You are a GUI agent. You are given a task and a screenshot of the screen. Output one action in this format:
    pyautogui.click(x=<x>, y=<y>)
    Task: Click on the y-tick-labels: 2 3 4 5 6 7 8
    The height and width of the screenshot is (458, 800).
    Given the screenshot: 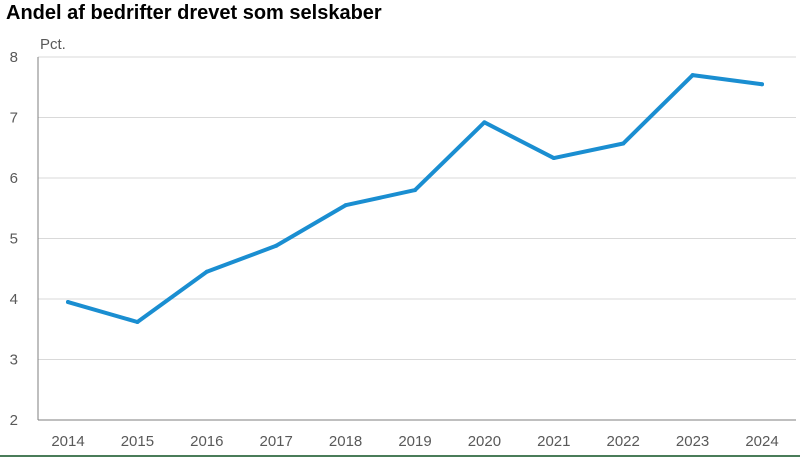 What is the action you would take?
    pyautogui.click(x=14, y=239)
    